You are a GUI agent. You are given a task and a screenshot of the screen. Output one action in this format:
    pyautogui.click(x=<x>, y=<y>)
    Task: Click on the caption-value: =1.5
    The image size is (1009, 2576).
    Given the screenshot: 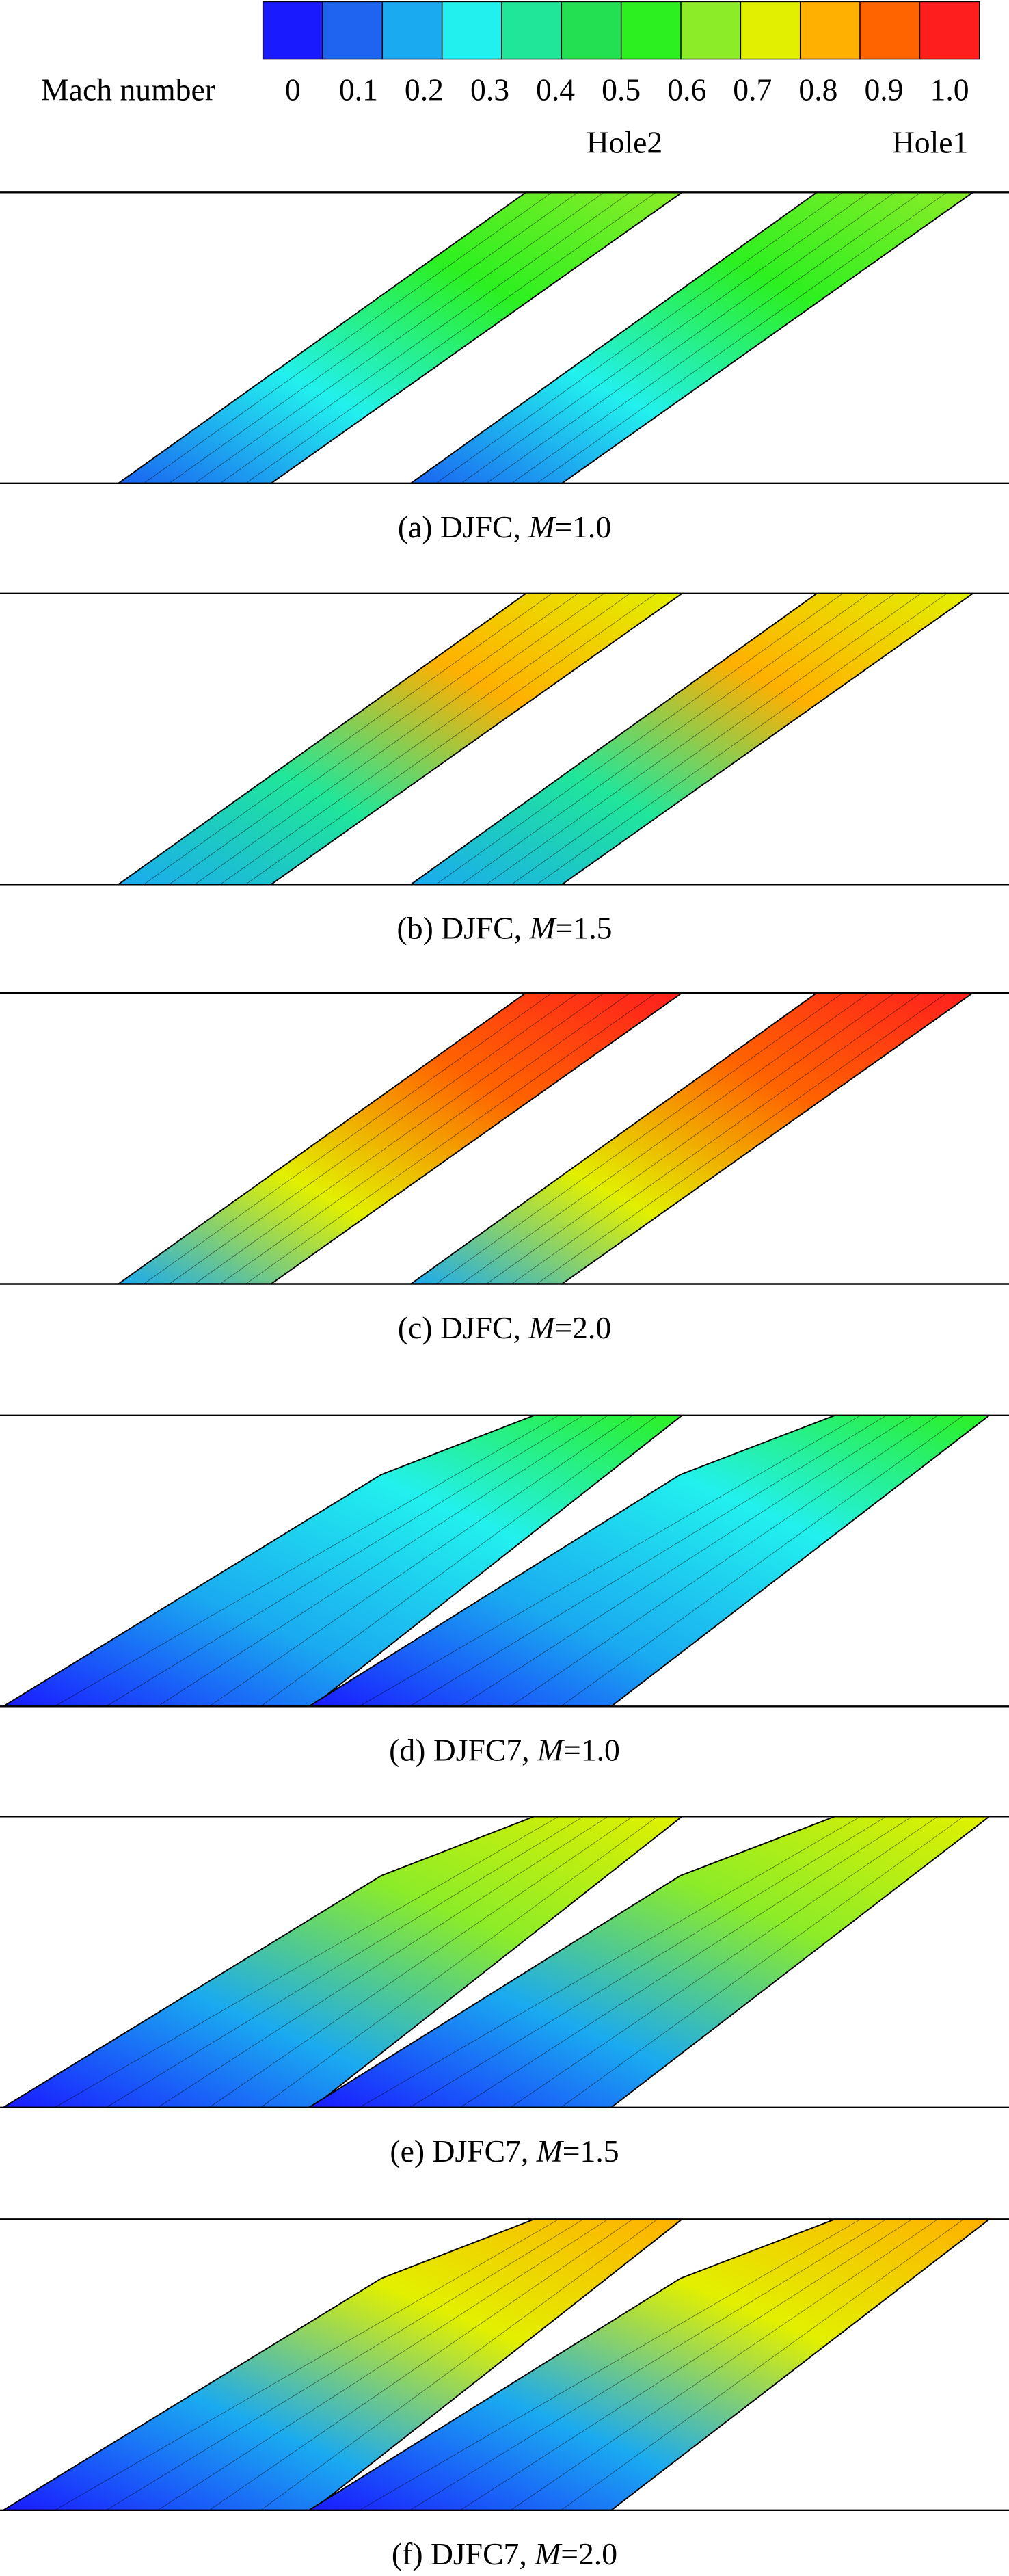 What is the action you would take?
    pyautogui.click(x=591, y=2151)
    